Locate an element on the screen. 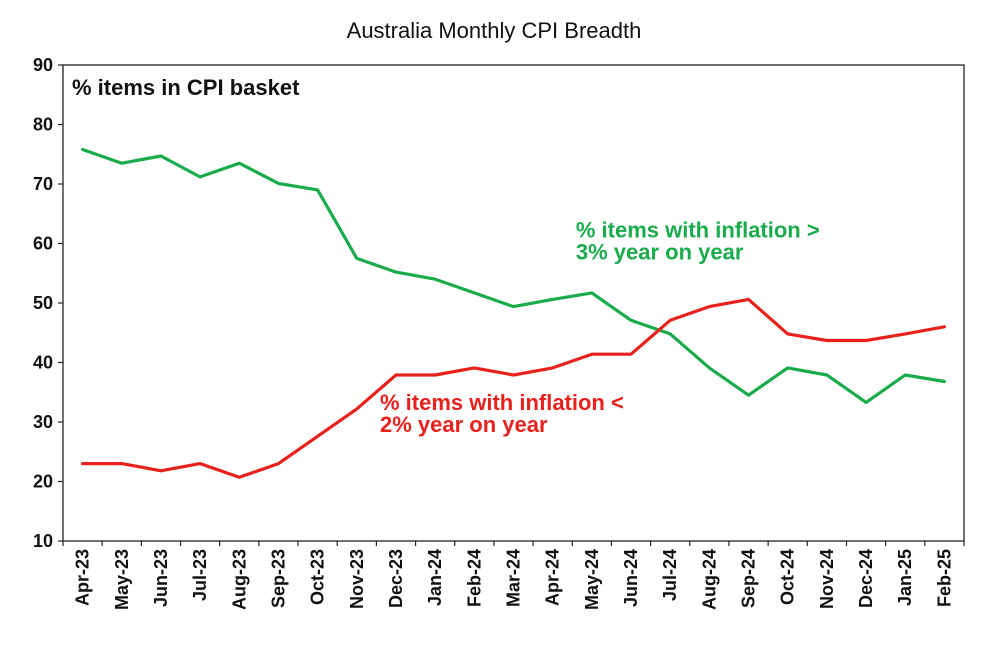 This screenshot has height=646, width=1000. x-tick-label: Jul-24 is located at coordinates (670, 575).